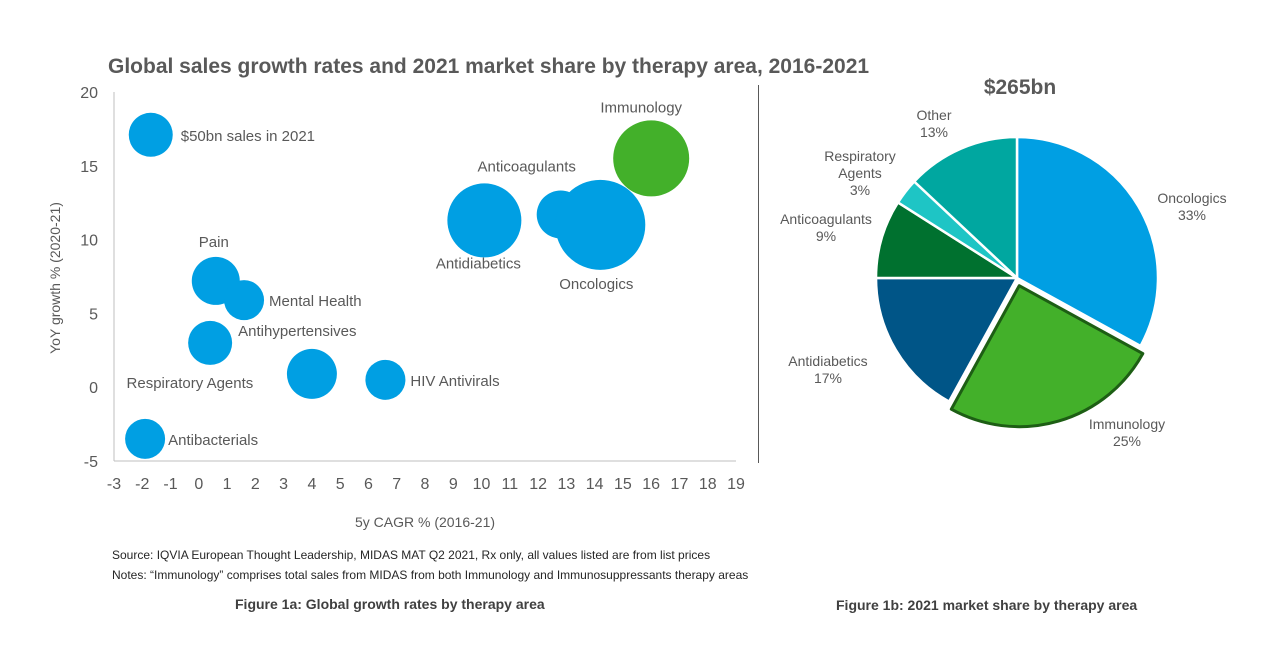  Describe the element at coordinates (596, 284) in the screenshot. I see `bubble-label-oncologics: Oncologics` at that location.